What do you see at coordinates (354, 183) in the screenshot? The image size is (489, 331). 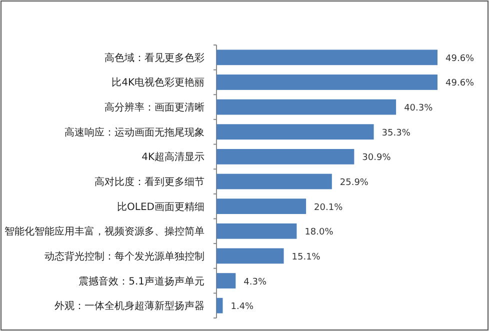 I see `data-label: 25.9%` at bounding box center [354, 183].